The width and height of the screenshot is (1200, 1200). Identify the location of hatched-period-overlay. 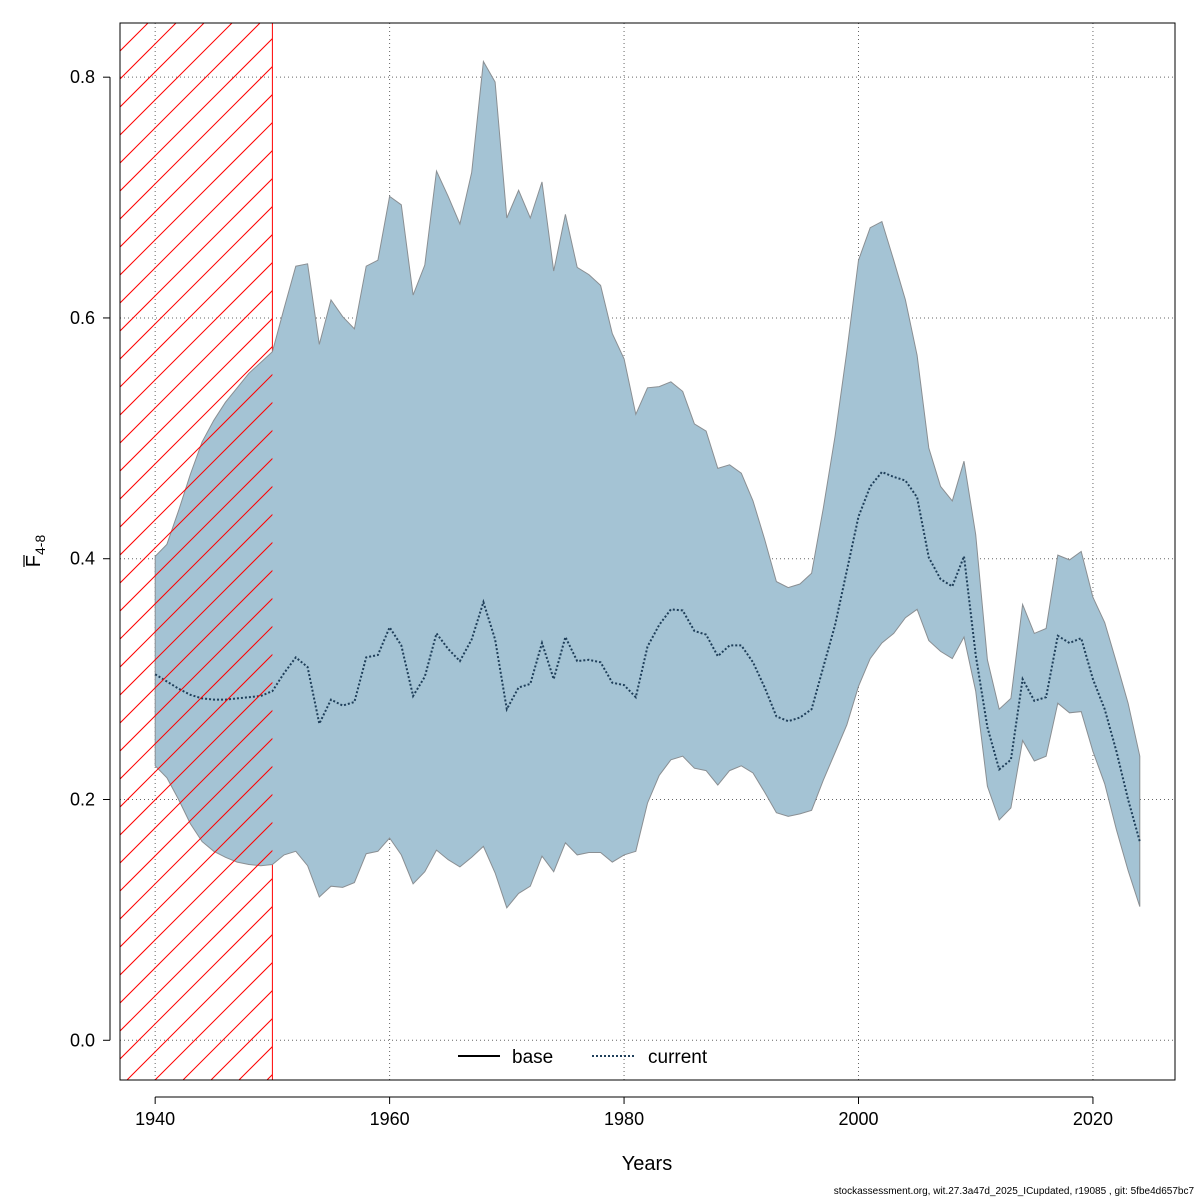
(196, 551).